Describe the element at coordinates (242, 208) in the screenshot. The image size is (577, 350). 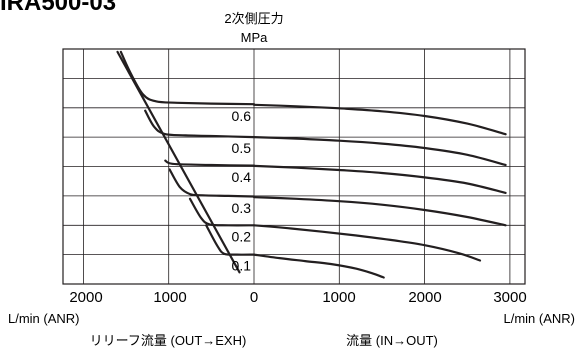
I see `series-label: 0.3` at that location.